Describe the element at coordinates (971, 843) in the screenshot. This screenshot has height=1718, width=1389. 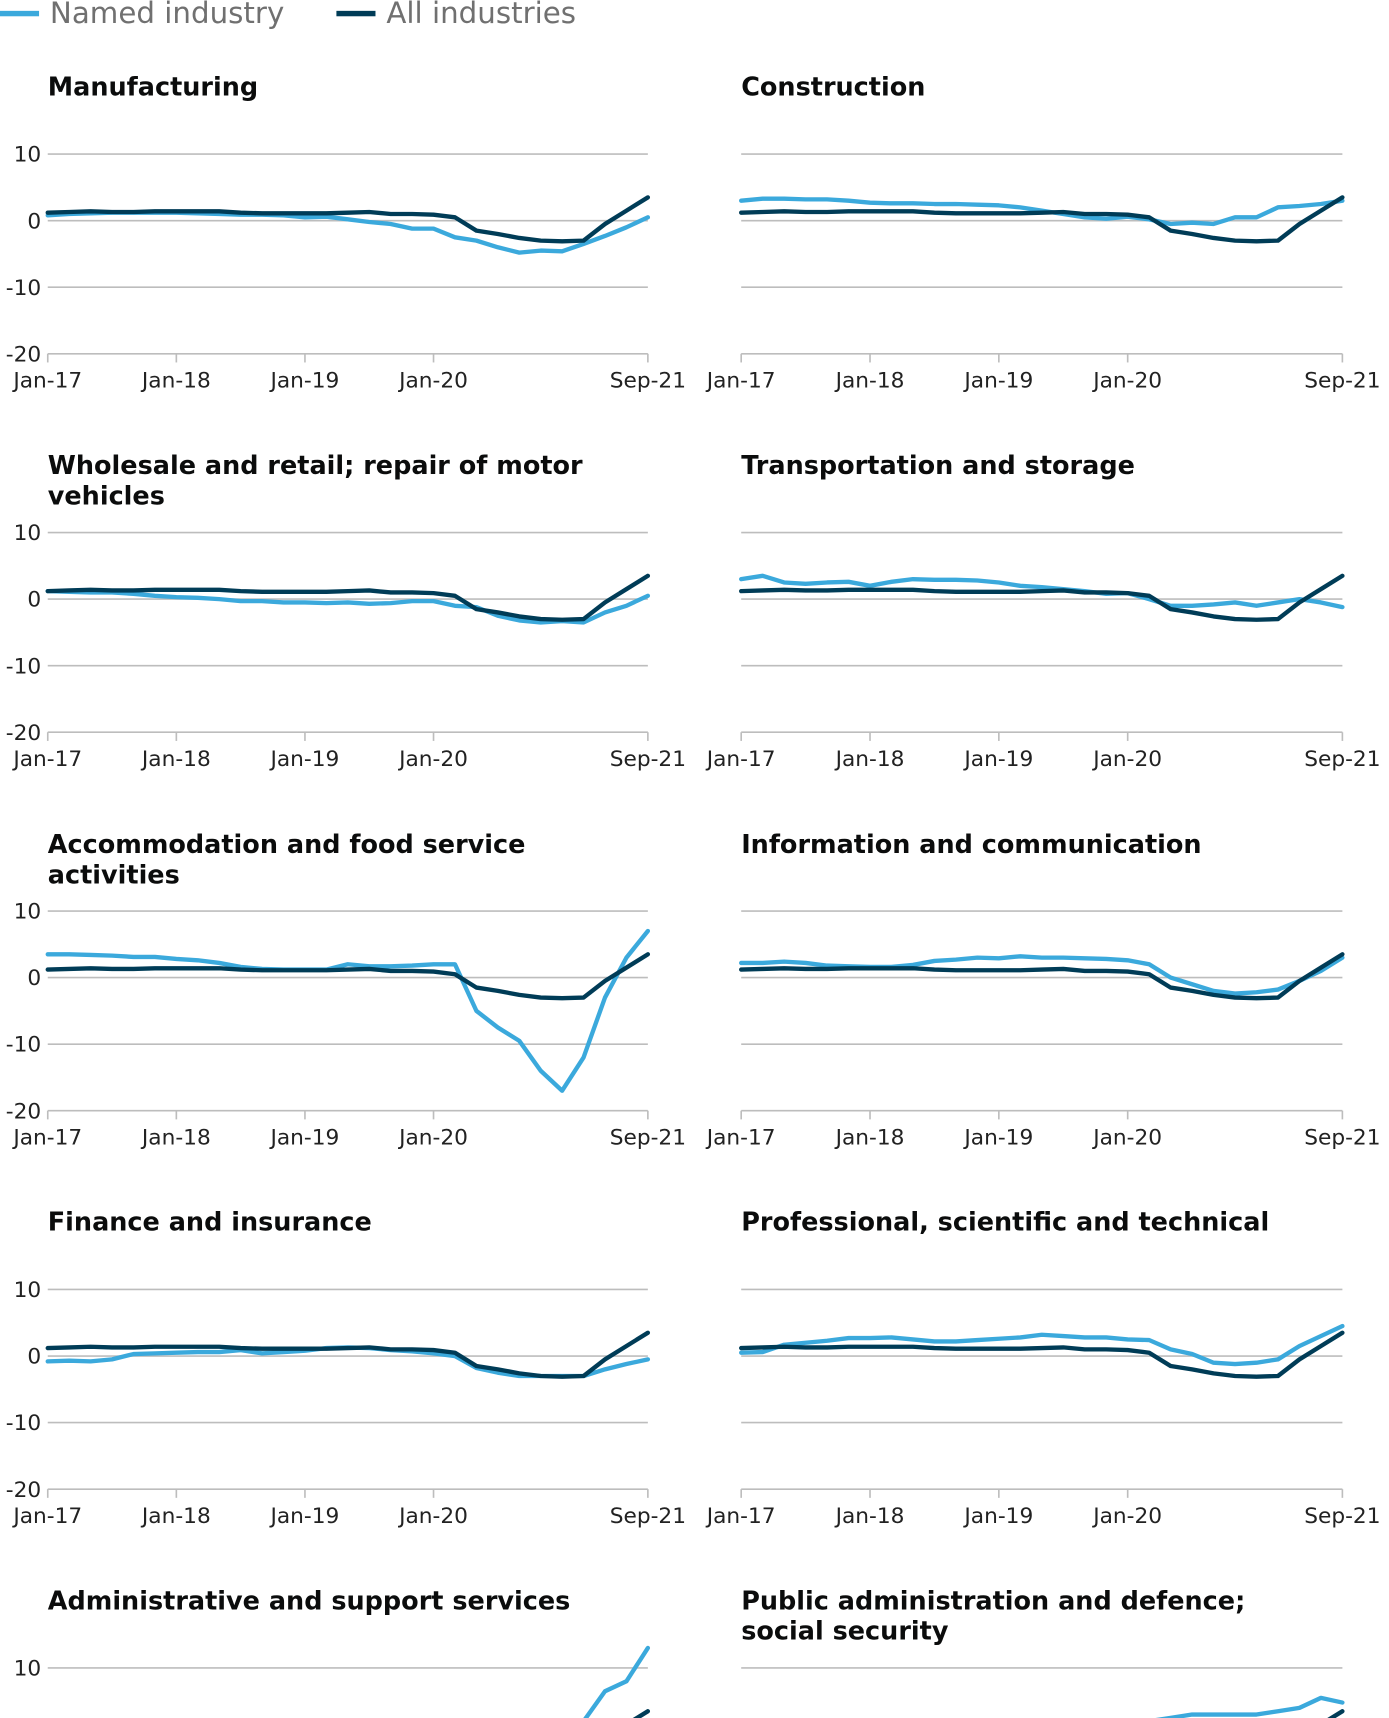
I see `panel-title: Information and communication` at that location.